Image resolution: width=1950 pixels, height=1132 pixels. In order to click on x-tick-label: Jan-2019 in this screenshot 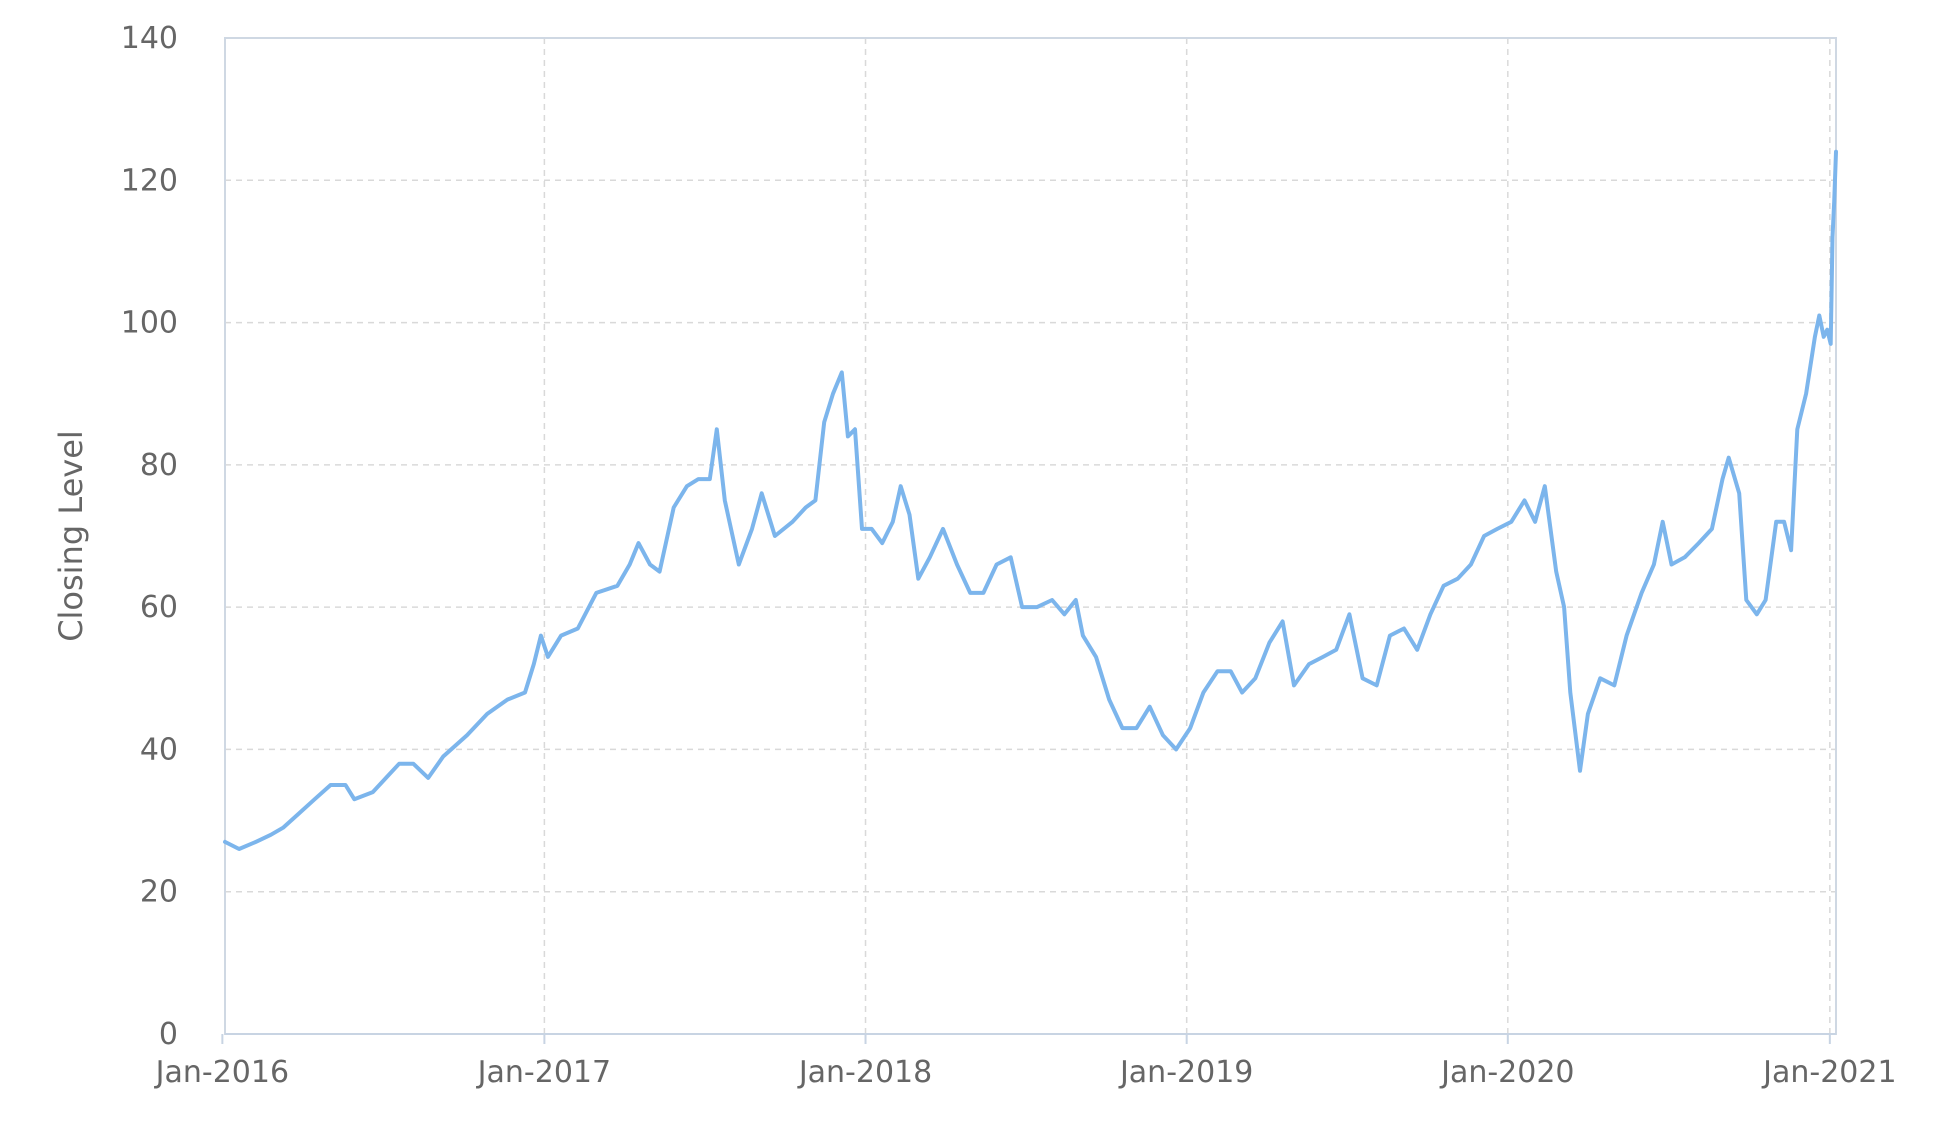, I will do `click(1185, 1072)`.